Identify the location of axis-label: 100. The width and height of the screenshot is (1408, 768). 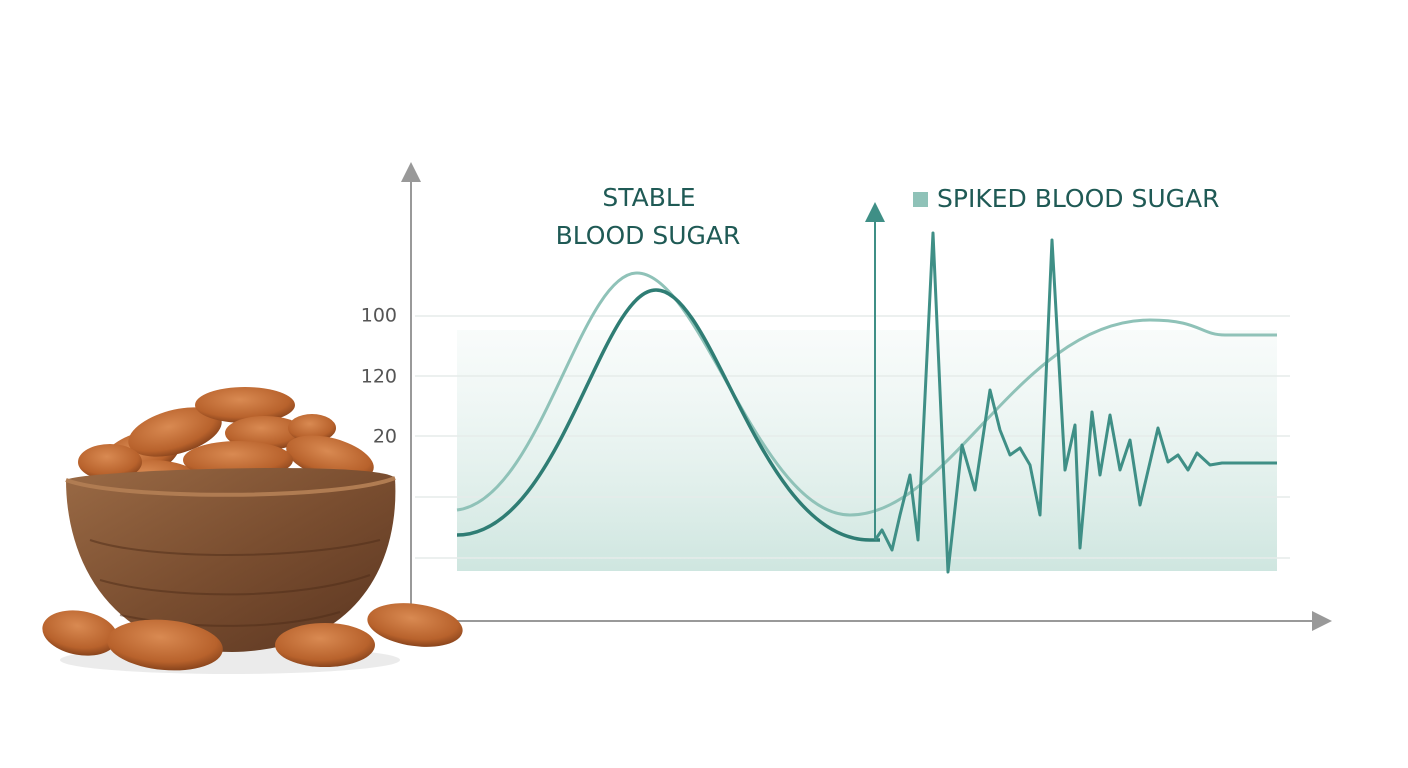
(379, 316).